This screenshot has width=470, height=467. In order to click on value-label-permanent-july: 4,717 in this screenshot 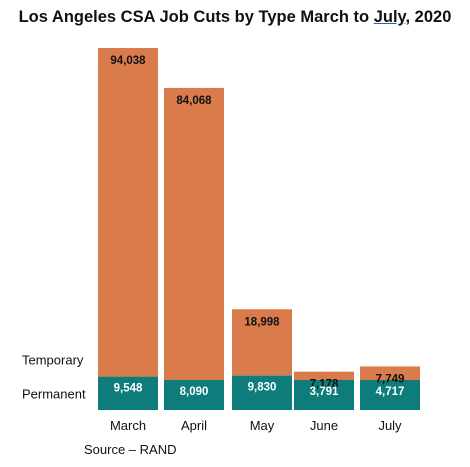, I will do `click(390, 392)`.